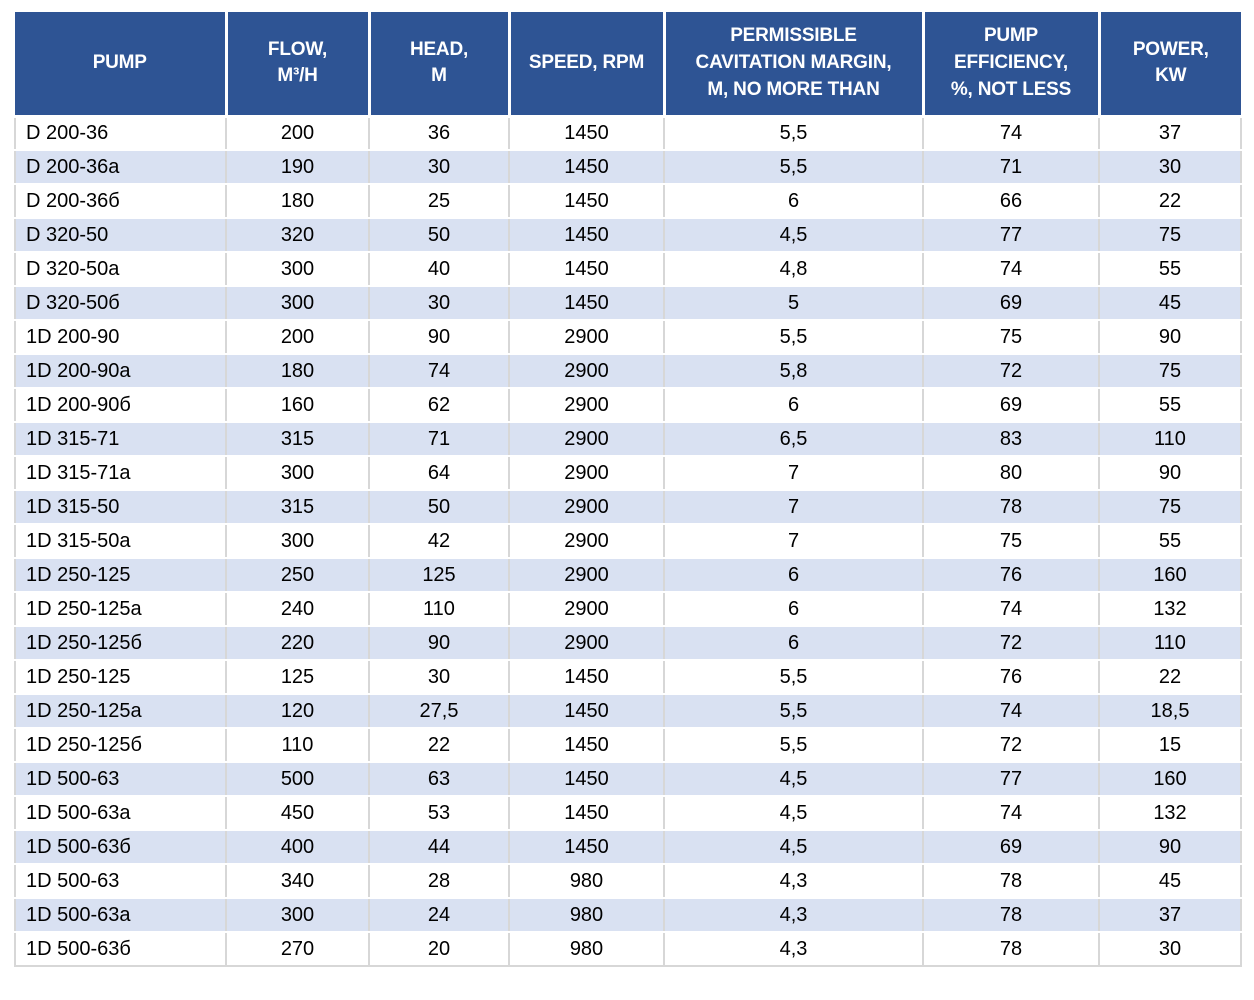 This screenshot has width=1254, height=1000. I want to click on cell-flow: 250, so click(298, 575).